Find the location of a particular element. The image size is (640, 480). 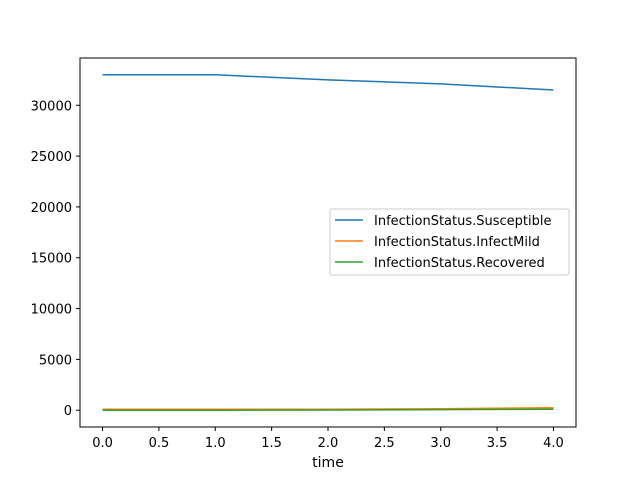

x-axis-title: time is located at coordinates (328, 463).